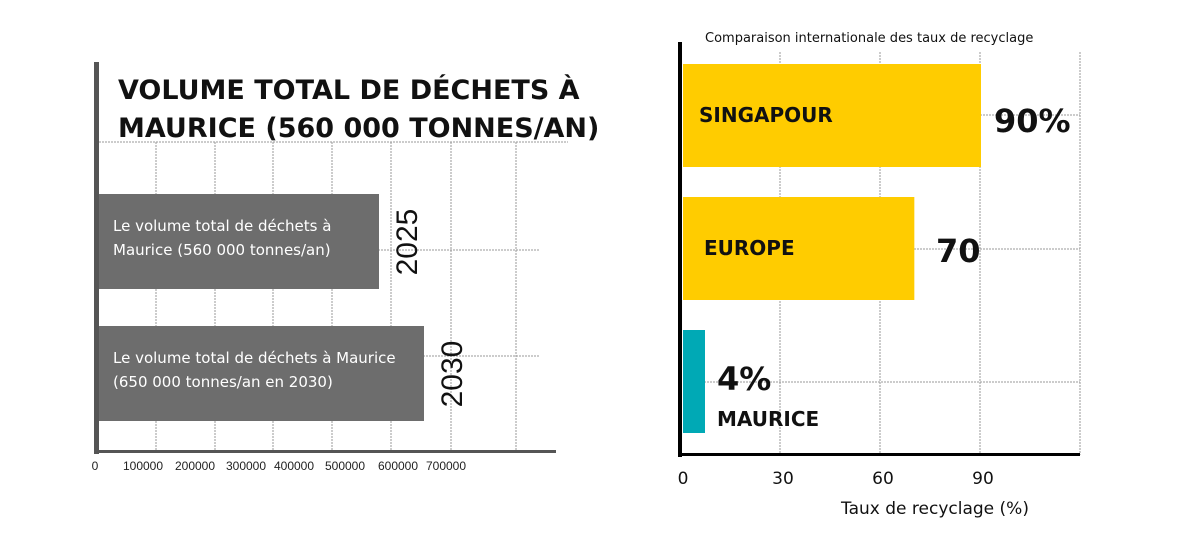 The width and height of the screenshot is (1200, 554). Describe the element at coordinates (222, 226) in the screenshot. I see `bar-label: Le volume total de déchets à` at that location.